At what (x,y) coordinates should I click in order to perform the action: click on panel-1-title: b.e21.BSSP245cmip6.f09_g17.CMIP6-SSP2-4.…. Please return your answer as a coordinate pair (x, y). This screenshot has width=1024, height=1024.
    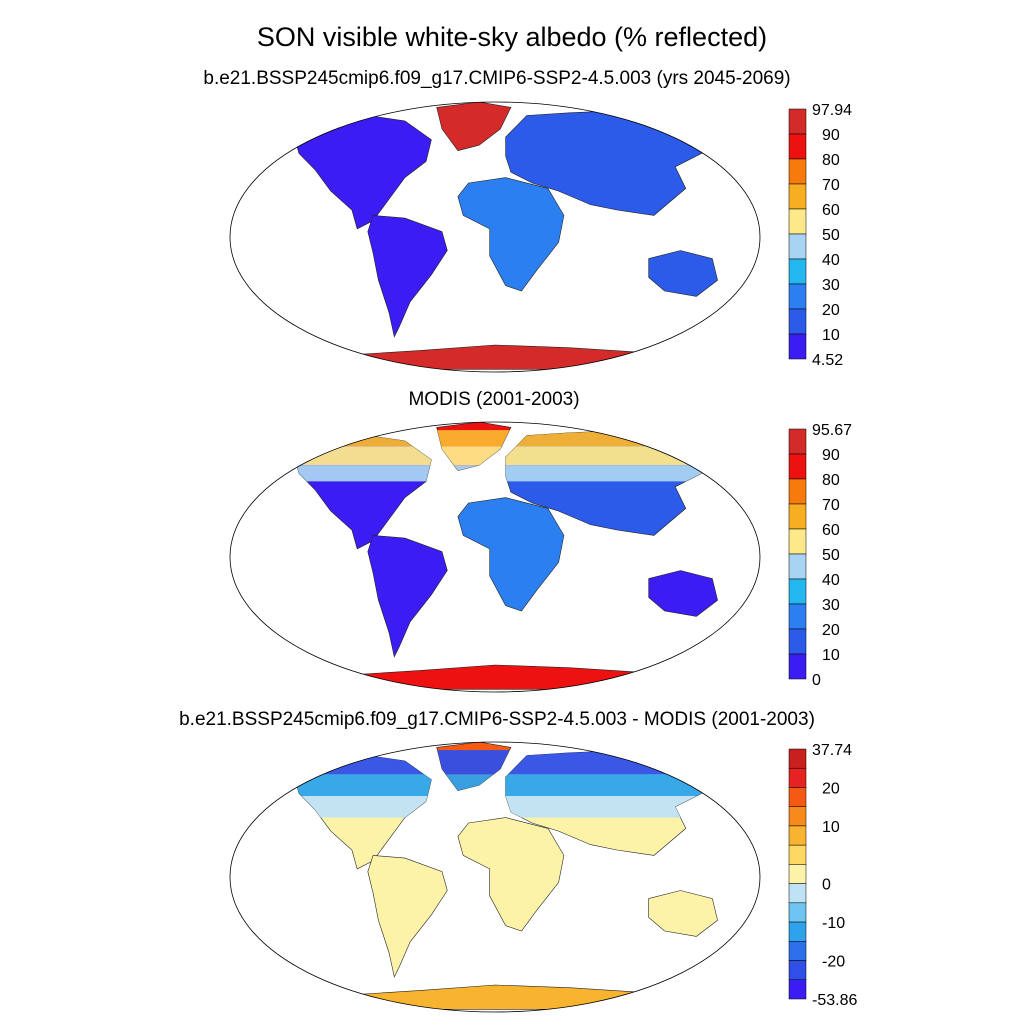
    Looking at the image, I should click on (497, 78).